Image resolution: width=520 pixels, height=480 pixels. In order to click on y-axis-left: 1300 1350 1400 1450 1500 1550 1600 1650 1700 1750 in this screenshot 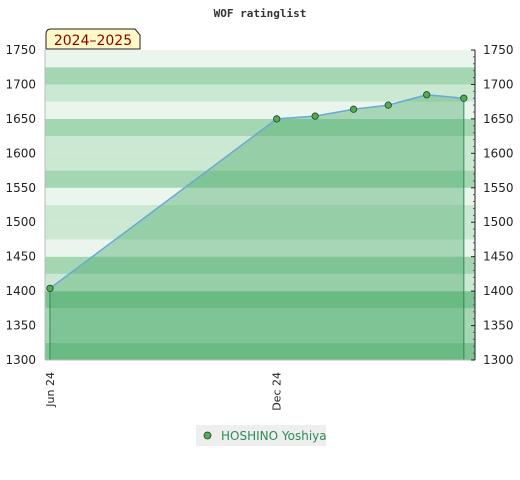, I will do `click(20, 205)`.